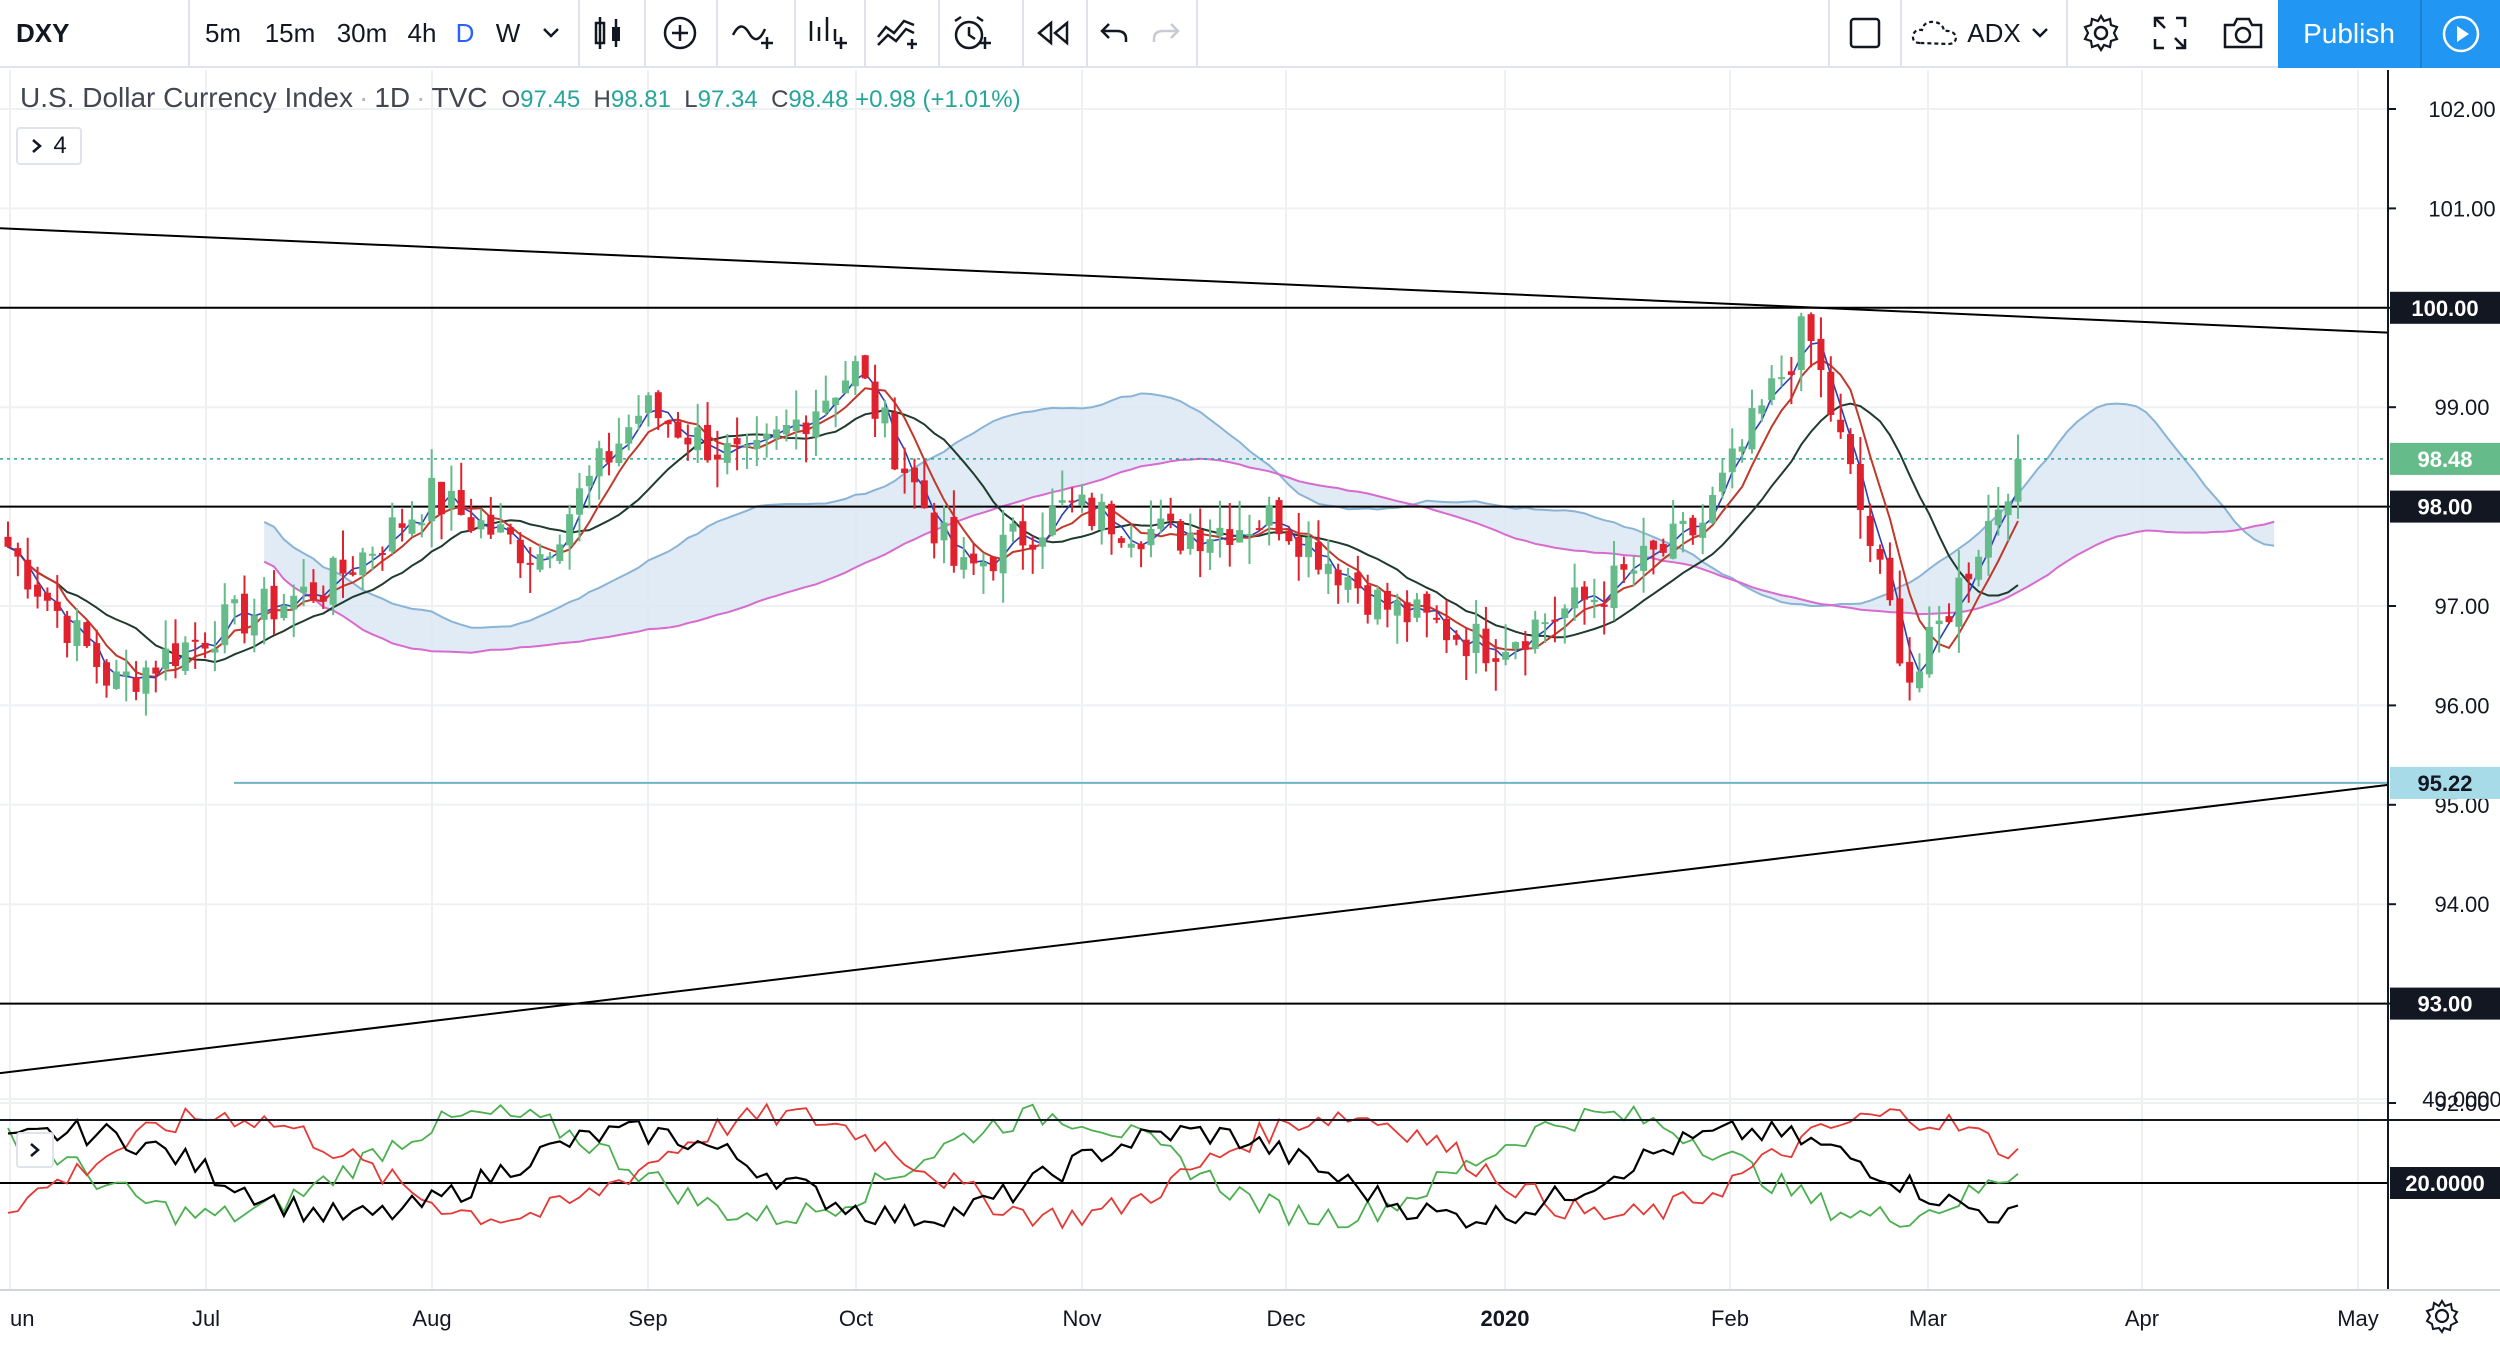 The height and width of the screenshot is (1345, 2500). Describe the element at coordinates (1053, 33) in the screenshot. I see `replay-rewind-icon` at that location.